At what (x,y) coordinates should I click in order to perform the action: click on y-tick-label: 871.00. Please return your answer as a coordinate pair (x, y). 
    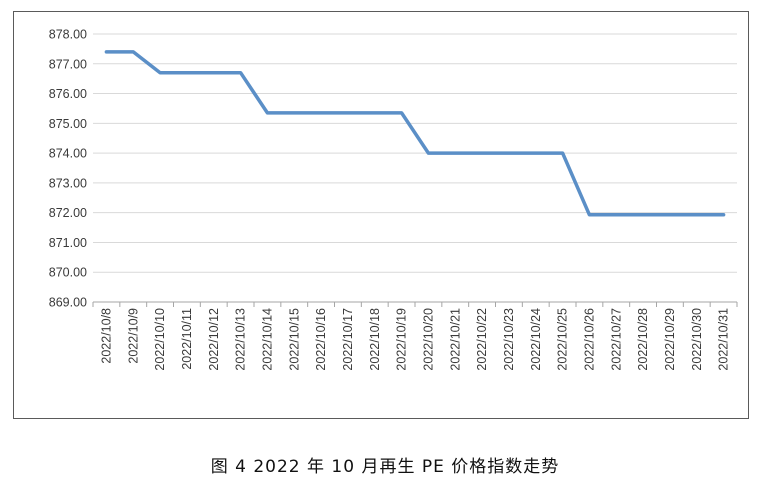
    Looking at the image, I should click on (68, 243).